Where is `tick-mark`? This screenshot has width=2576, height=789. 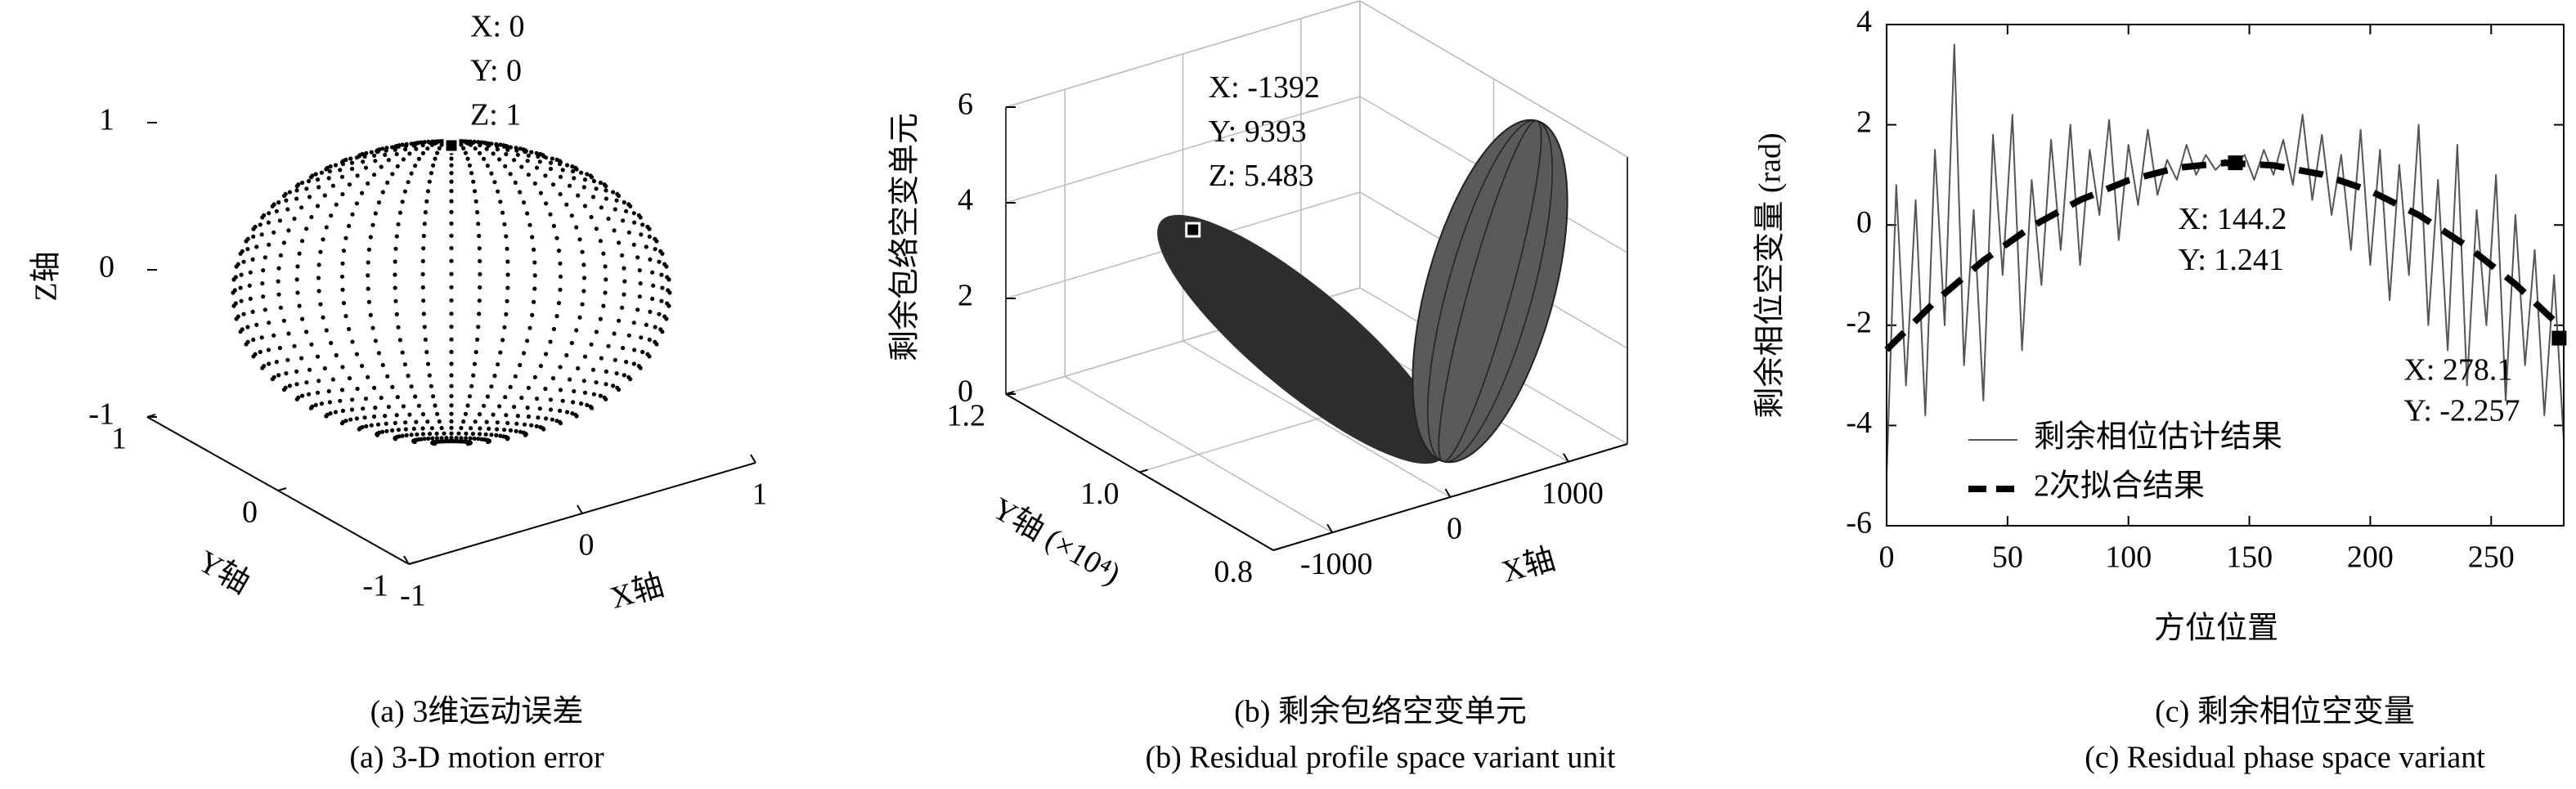 tick-mark is located at coordinates (413, 563).